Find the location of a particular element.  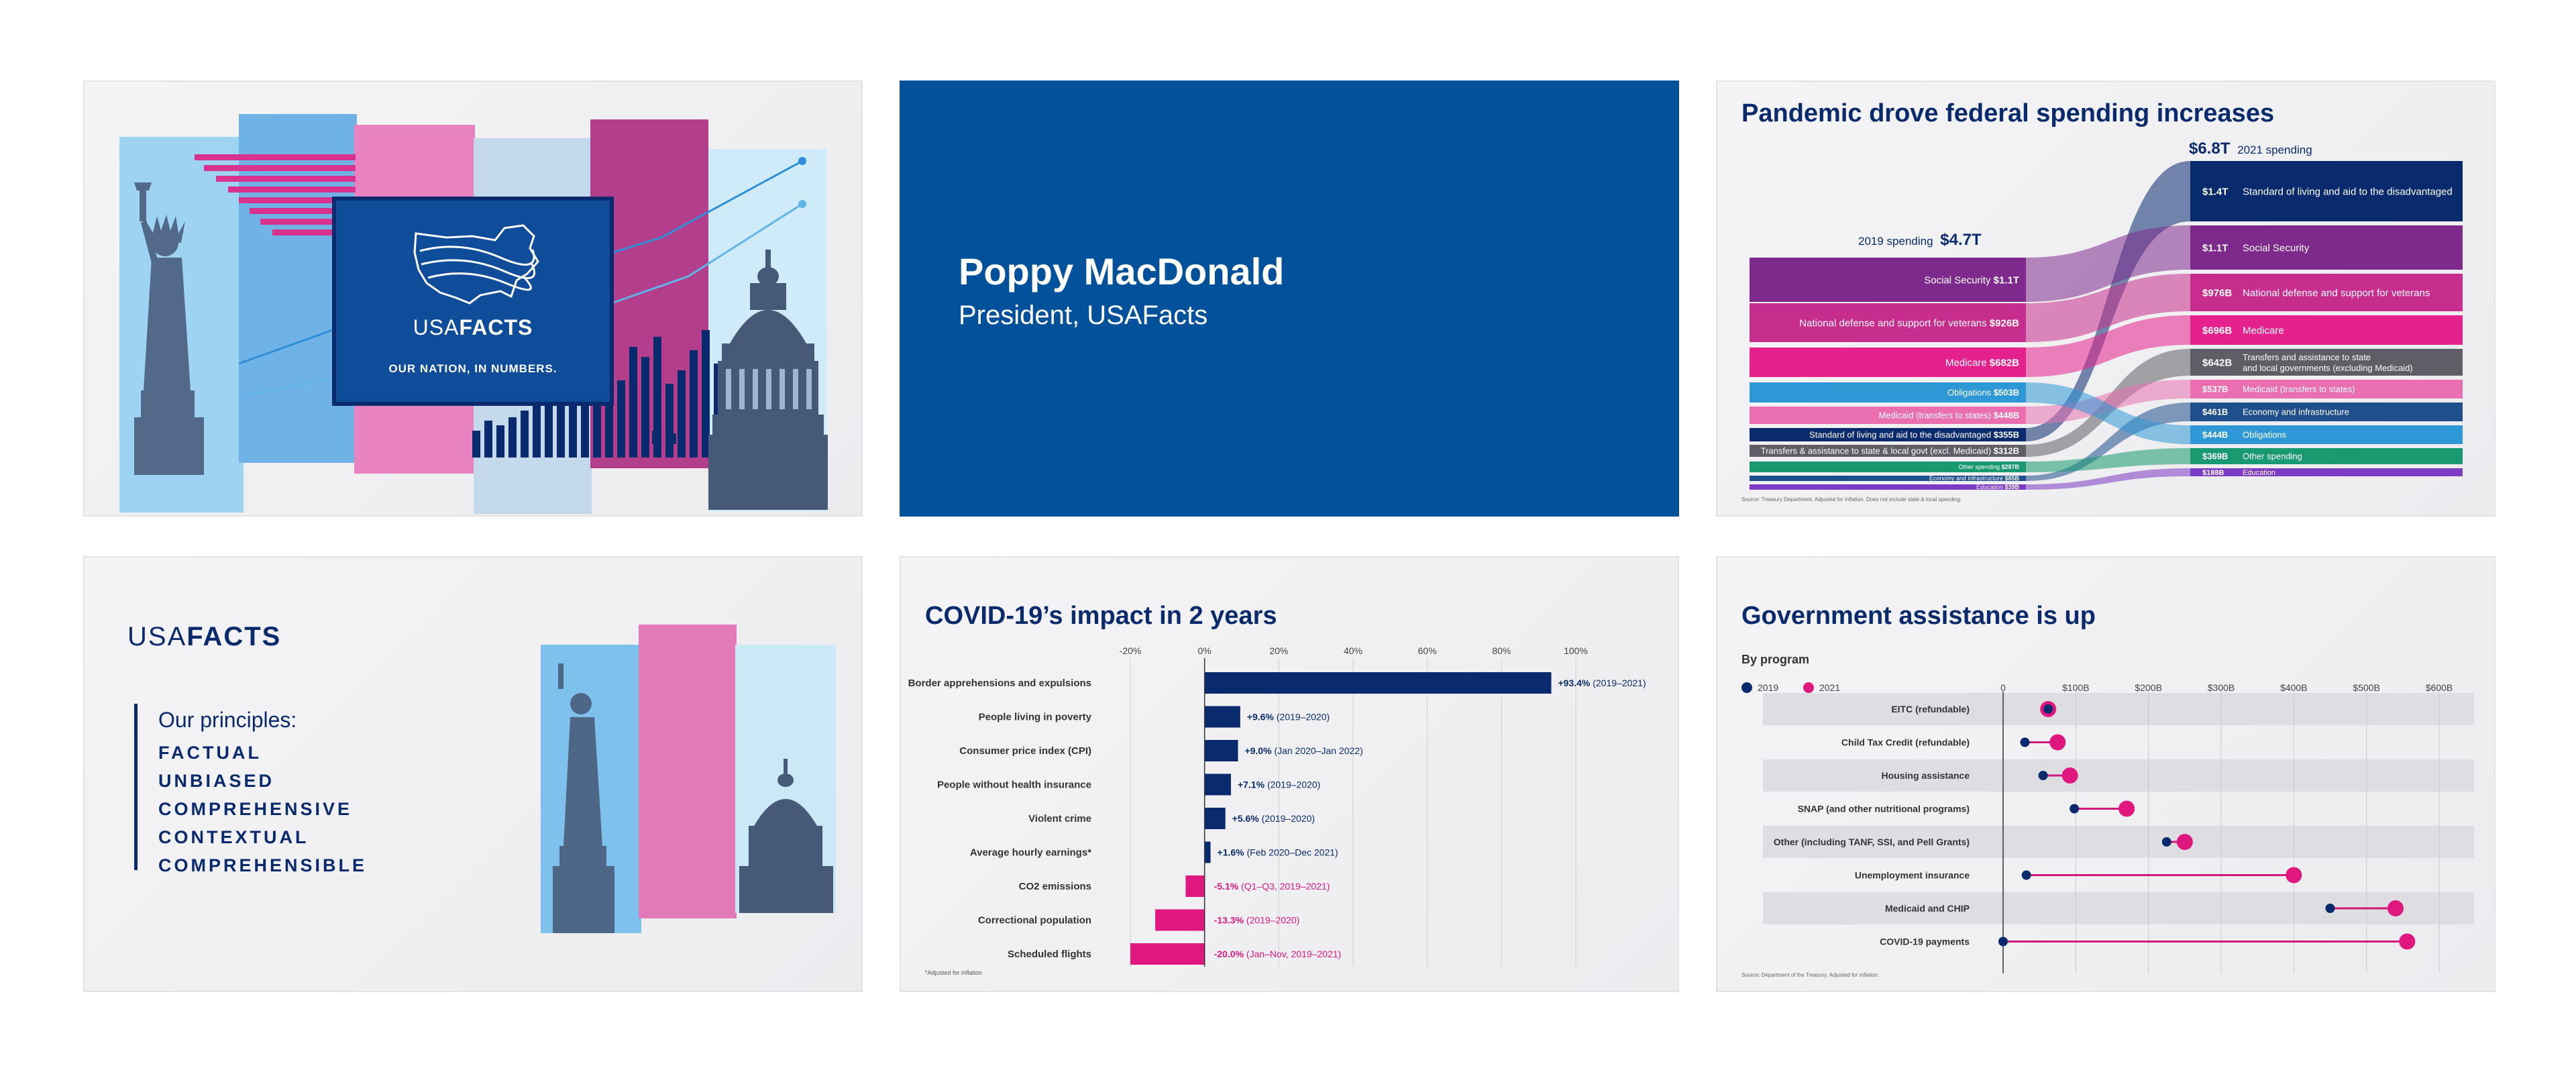

slide-speaker: Poppy MacDonald President, USAFacts is located at coordinates (1289, 299).